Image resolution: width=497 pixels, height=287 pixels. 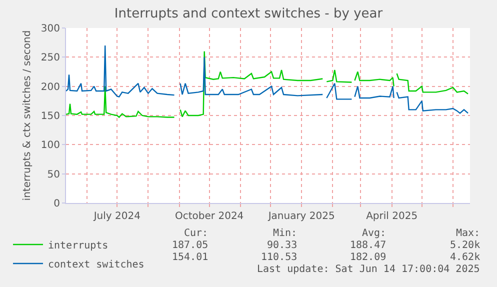 What do you see at coordinates (465, 257) in the screenshot?
I see `text: 4.62k` at bounding box center [465, 257].